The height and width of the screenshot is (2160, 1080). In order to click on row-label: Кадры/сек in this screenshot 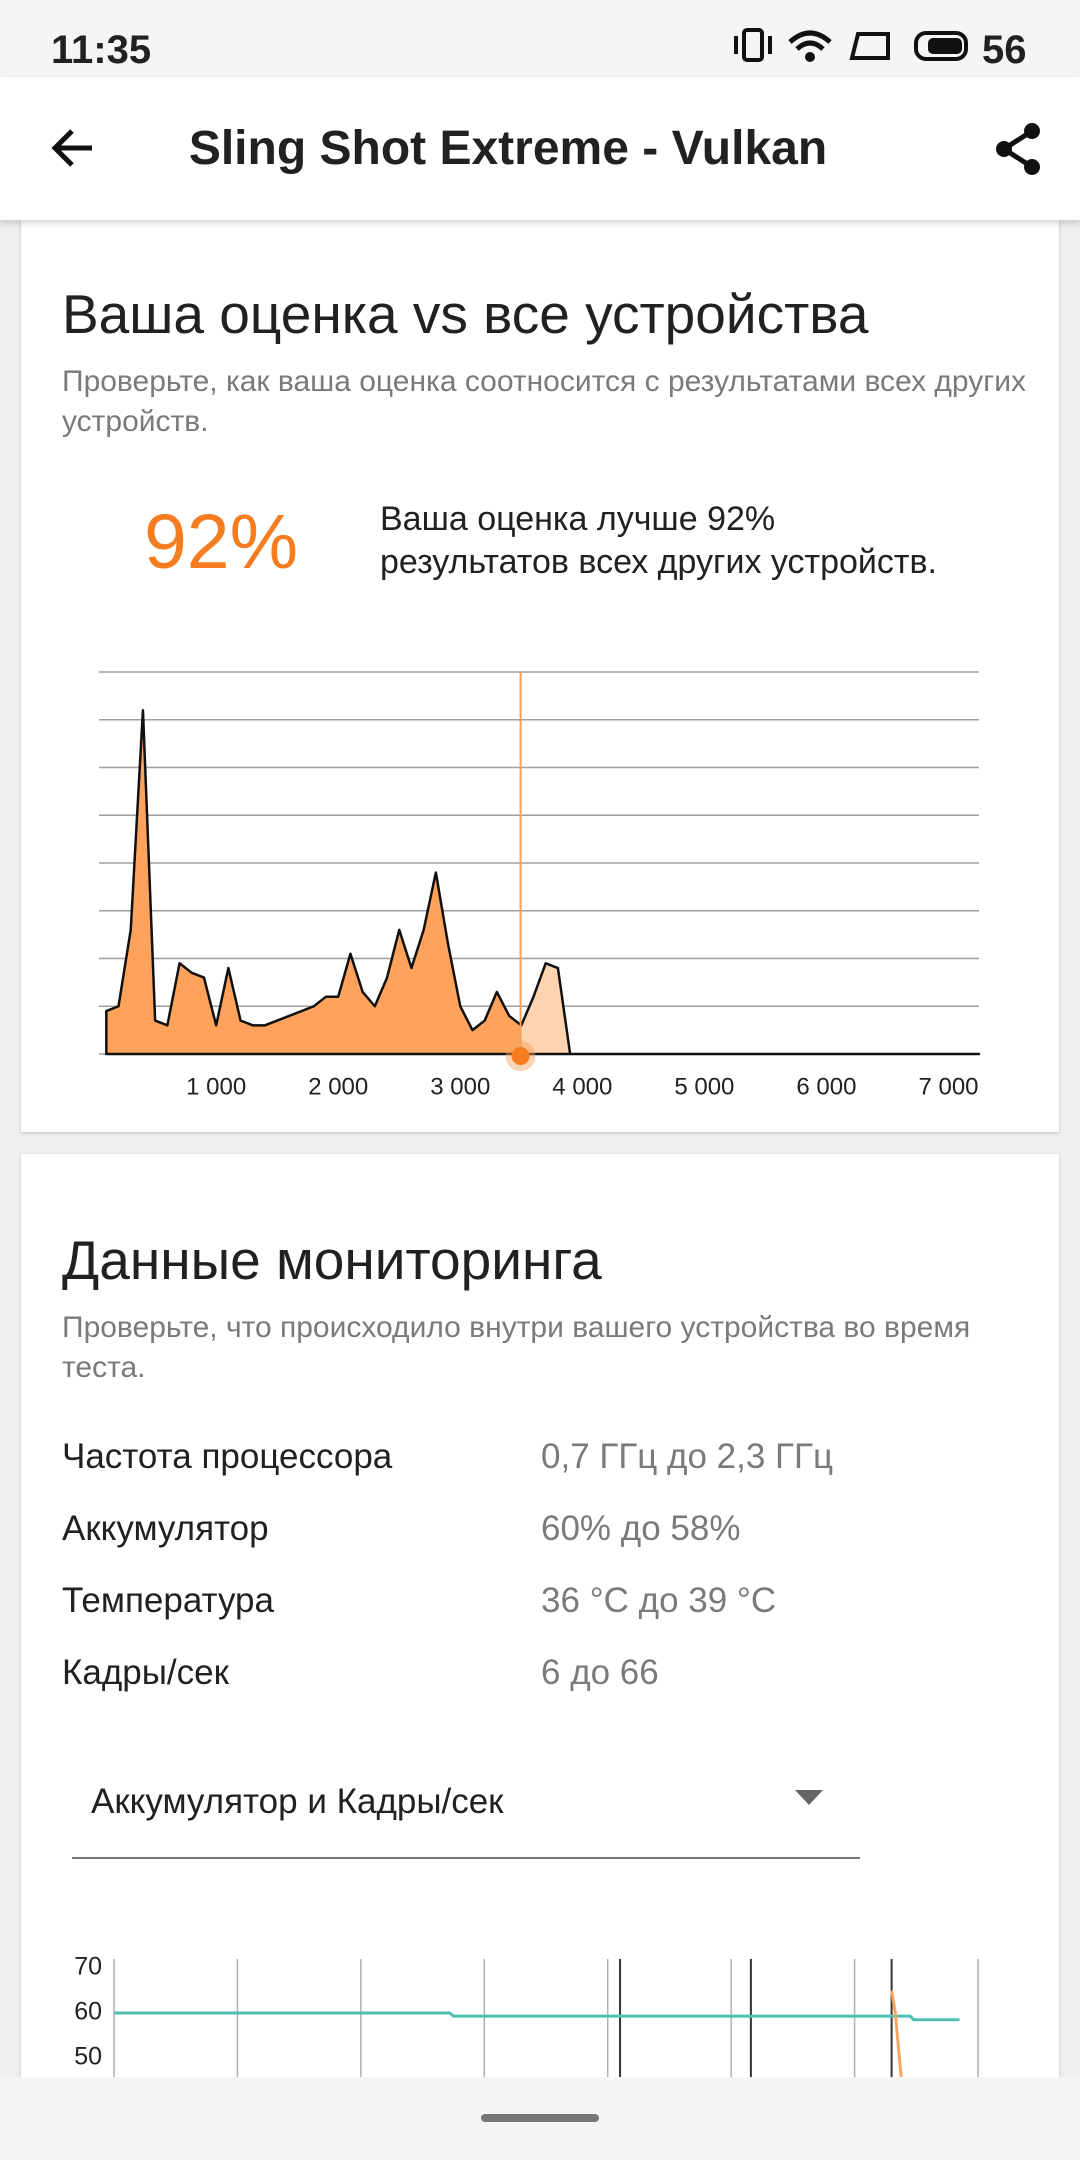, I will do `click(145, 1672)`.